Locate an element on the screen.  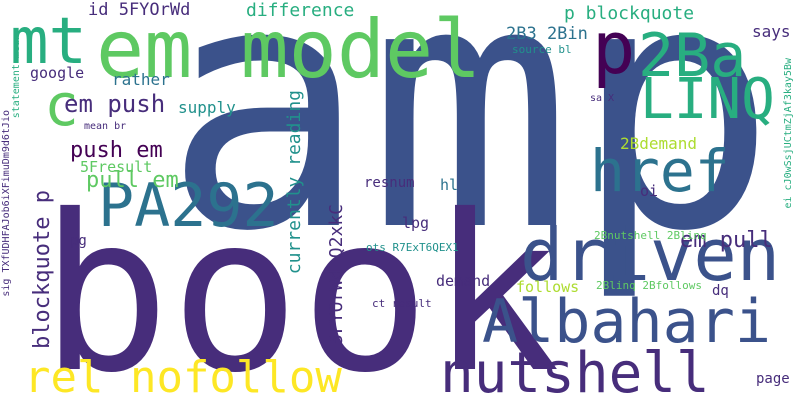
word-p-blockquote: p blockquote is located at coordinates (629, 13).